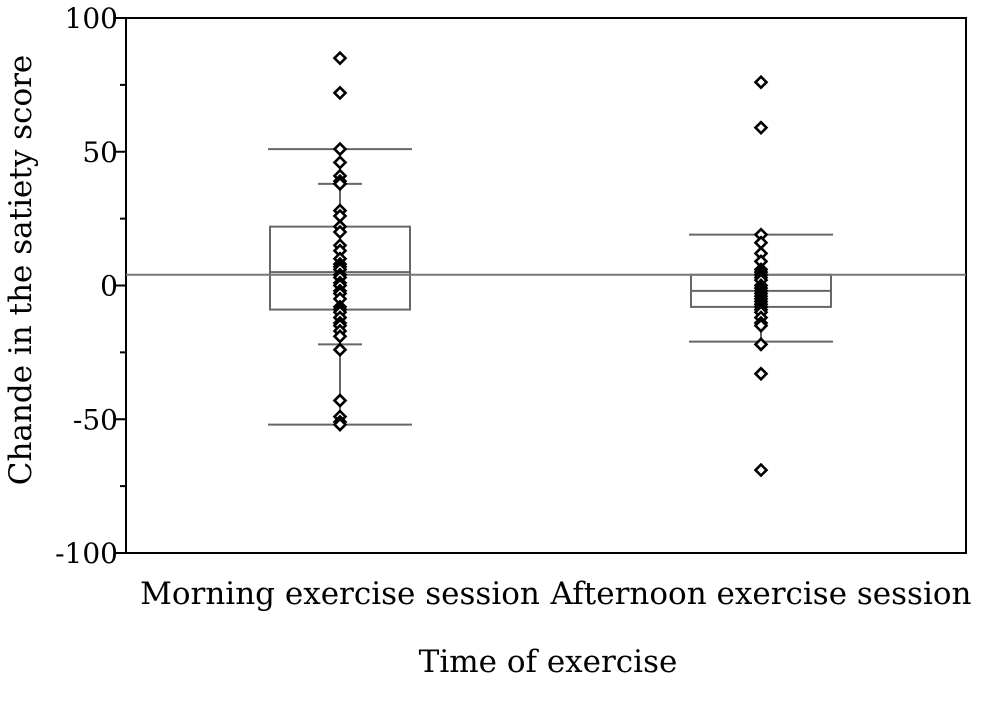 The height and width of the screenshot is (701, 1000). What do you see at coordinates (760, 594) in the screenshot?
I see `x-category-label: Afternoon exercise session` at bounding box center [760, 594].